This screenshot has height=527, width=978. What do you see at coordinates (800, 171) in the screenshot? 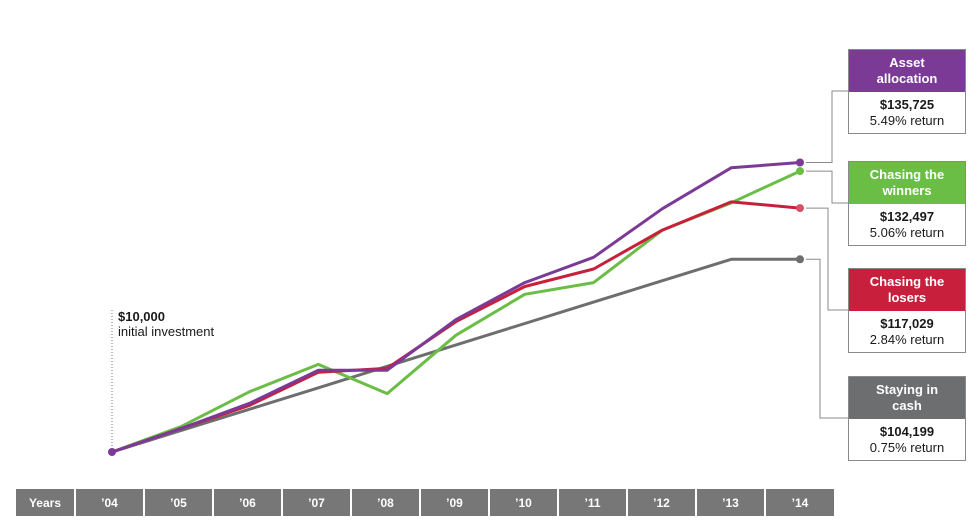
I see `end-marker-chasing-the-winners` at bounding box center [800, 171].